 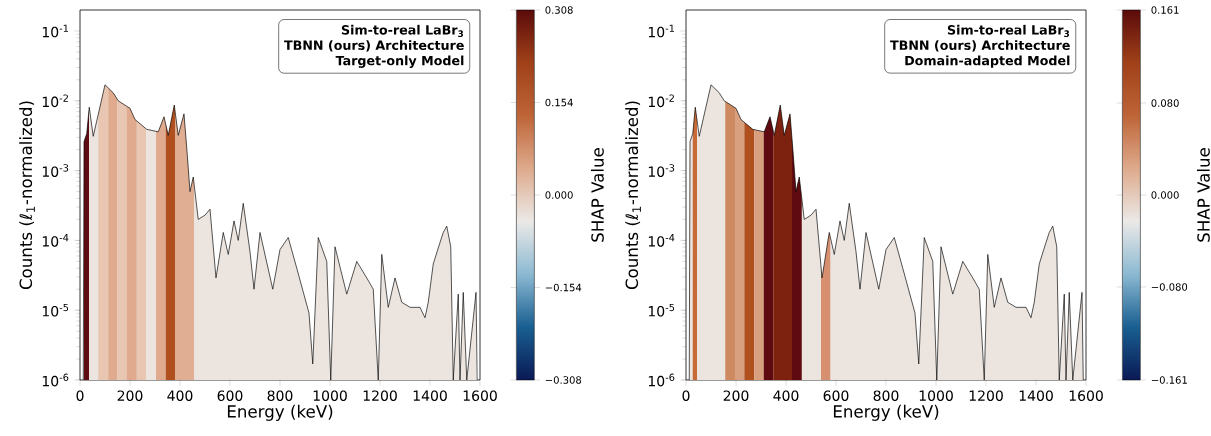 I want to click on color-bar-label: 0.080, so click(x=1165, y=103).